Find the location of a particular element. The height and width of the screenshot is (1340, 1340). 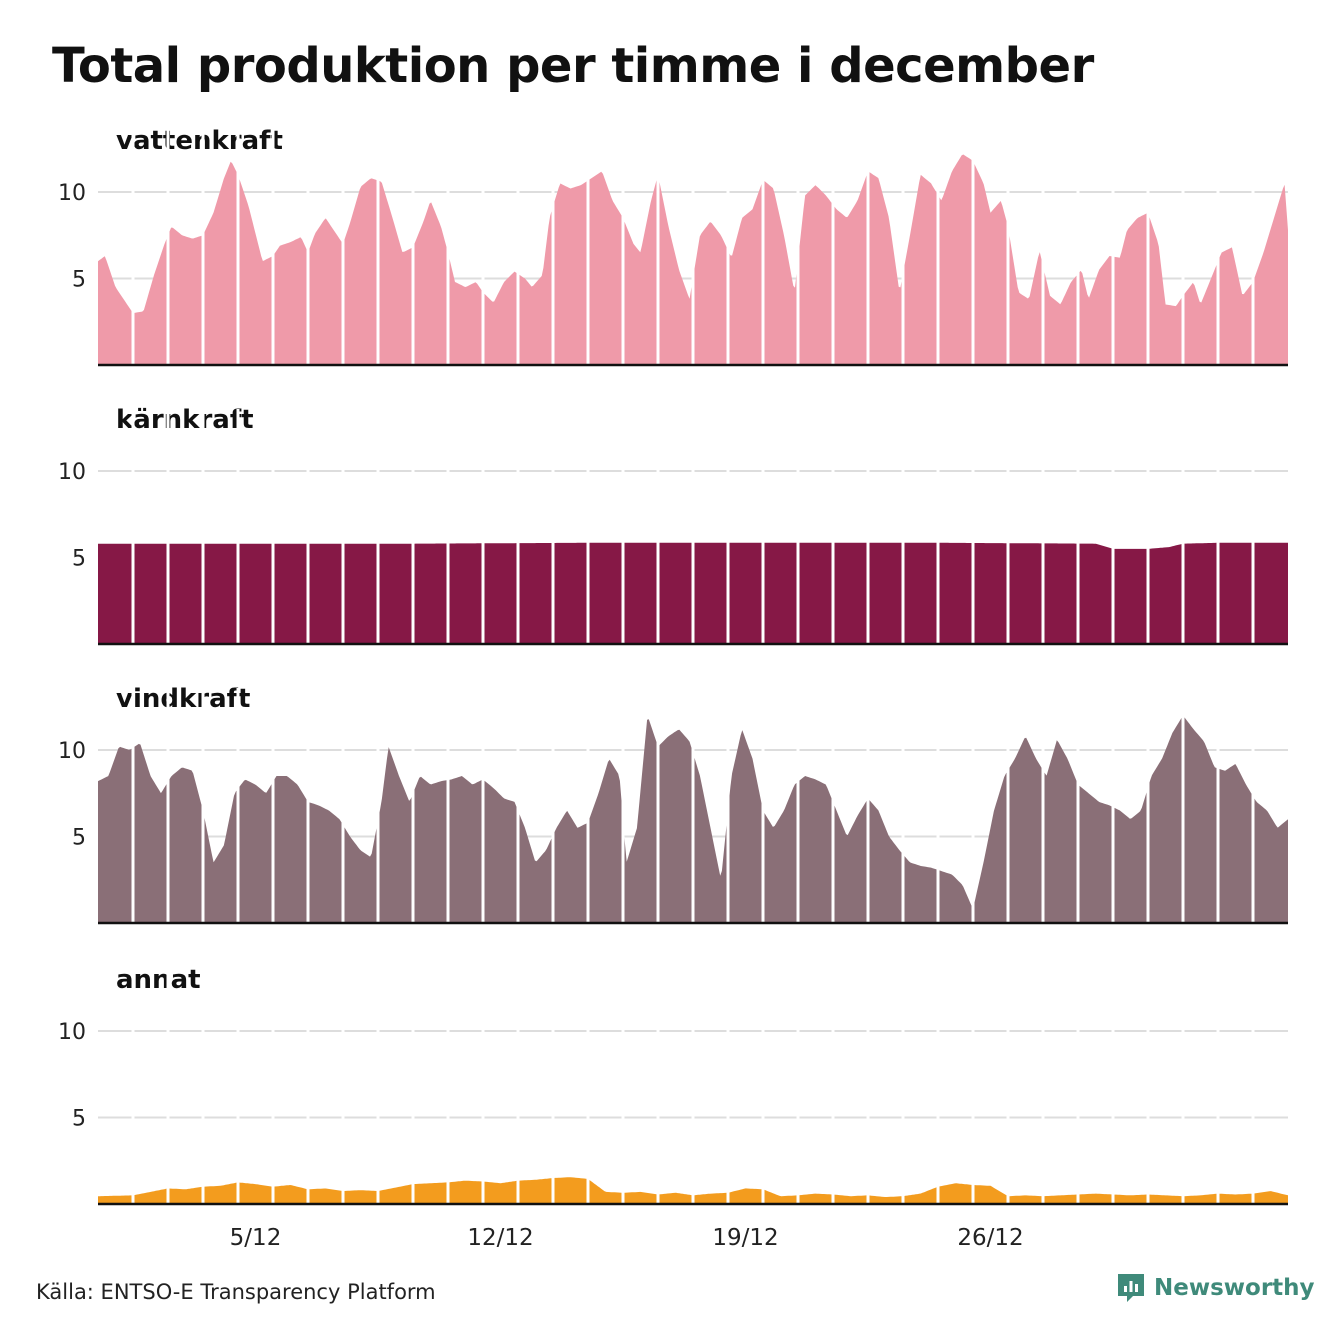

y-tick-label-karnkraft-10: 10 is located at coordinates (72, 472).